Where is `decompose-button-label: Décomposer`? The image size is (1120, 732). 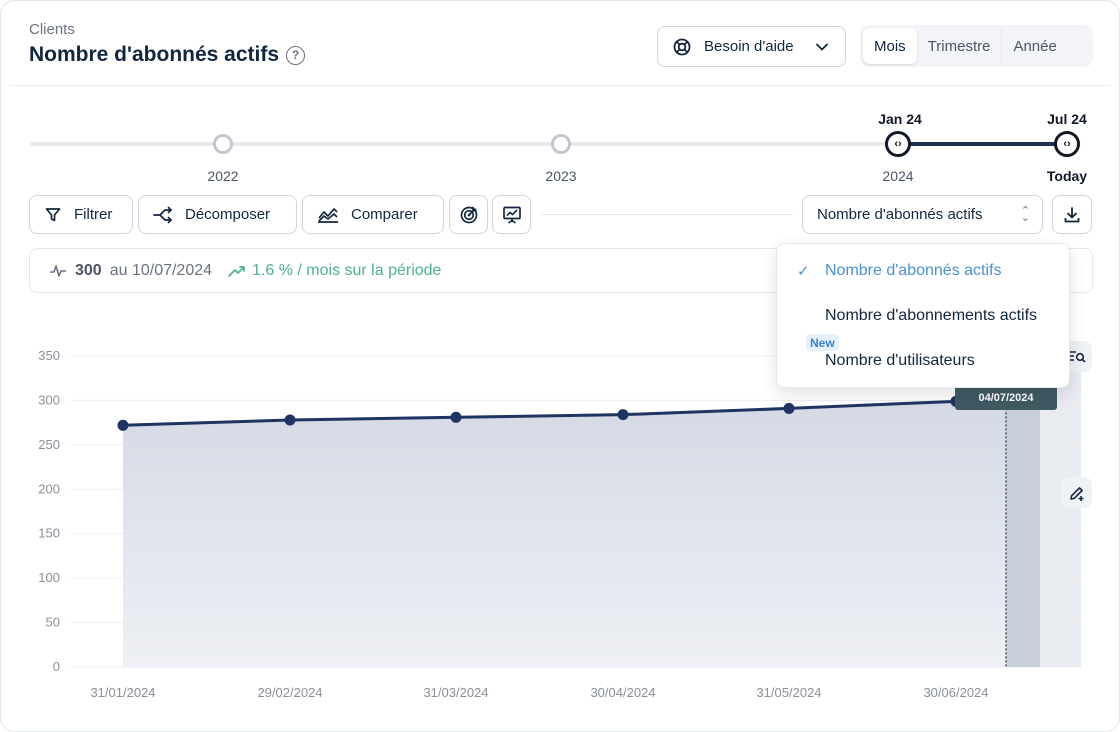
decompose-button-label: Décomposer is located at coordinates (228, 214).